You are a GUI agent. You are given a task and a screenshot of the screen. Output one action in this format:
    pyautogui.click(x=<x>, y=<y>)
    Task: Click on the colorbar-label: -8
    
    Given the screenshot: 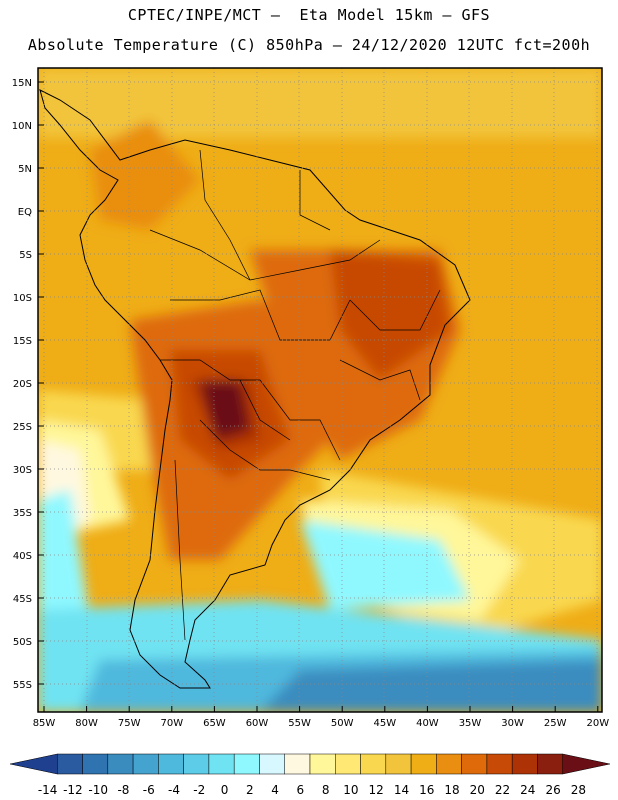 What is the action you would take?
    pyautogui.click(x=123, y=790)
    